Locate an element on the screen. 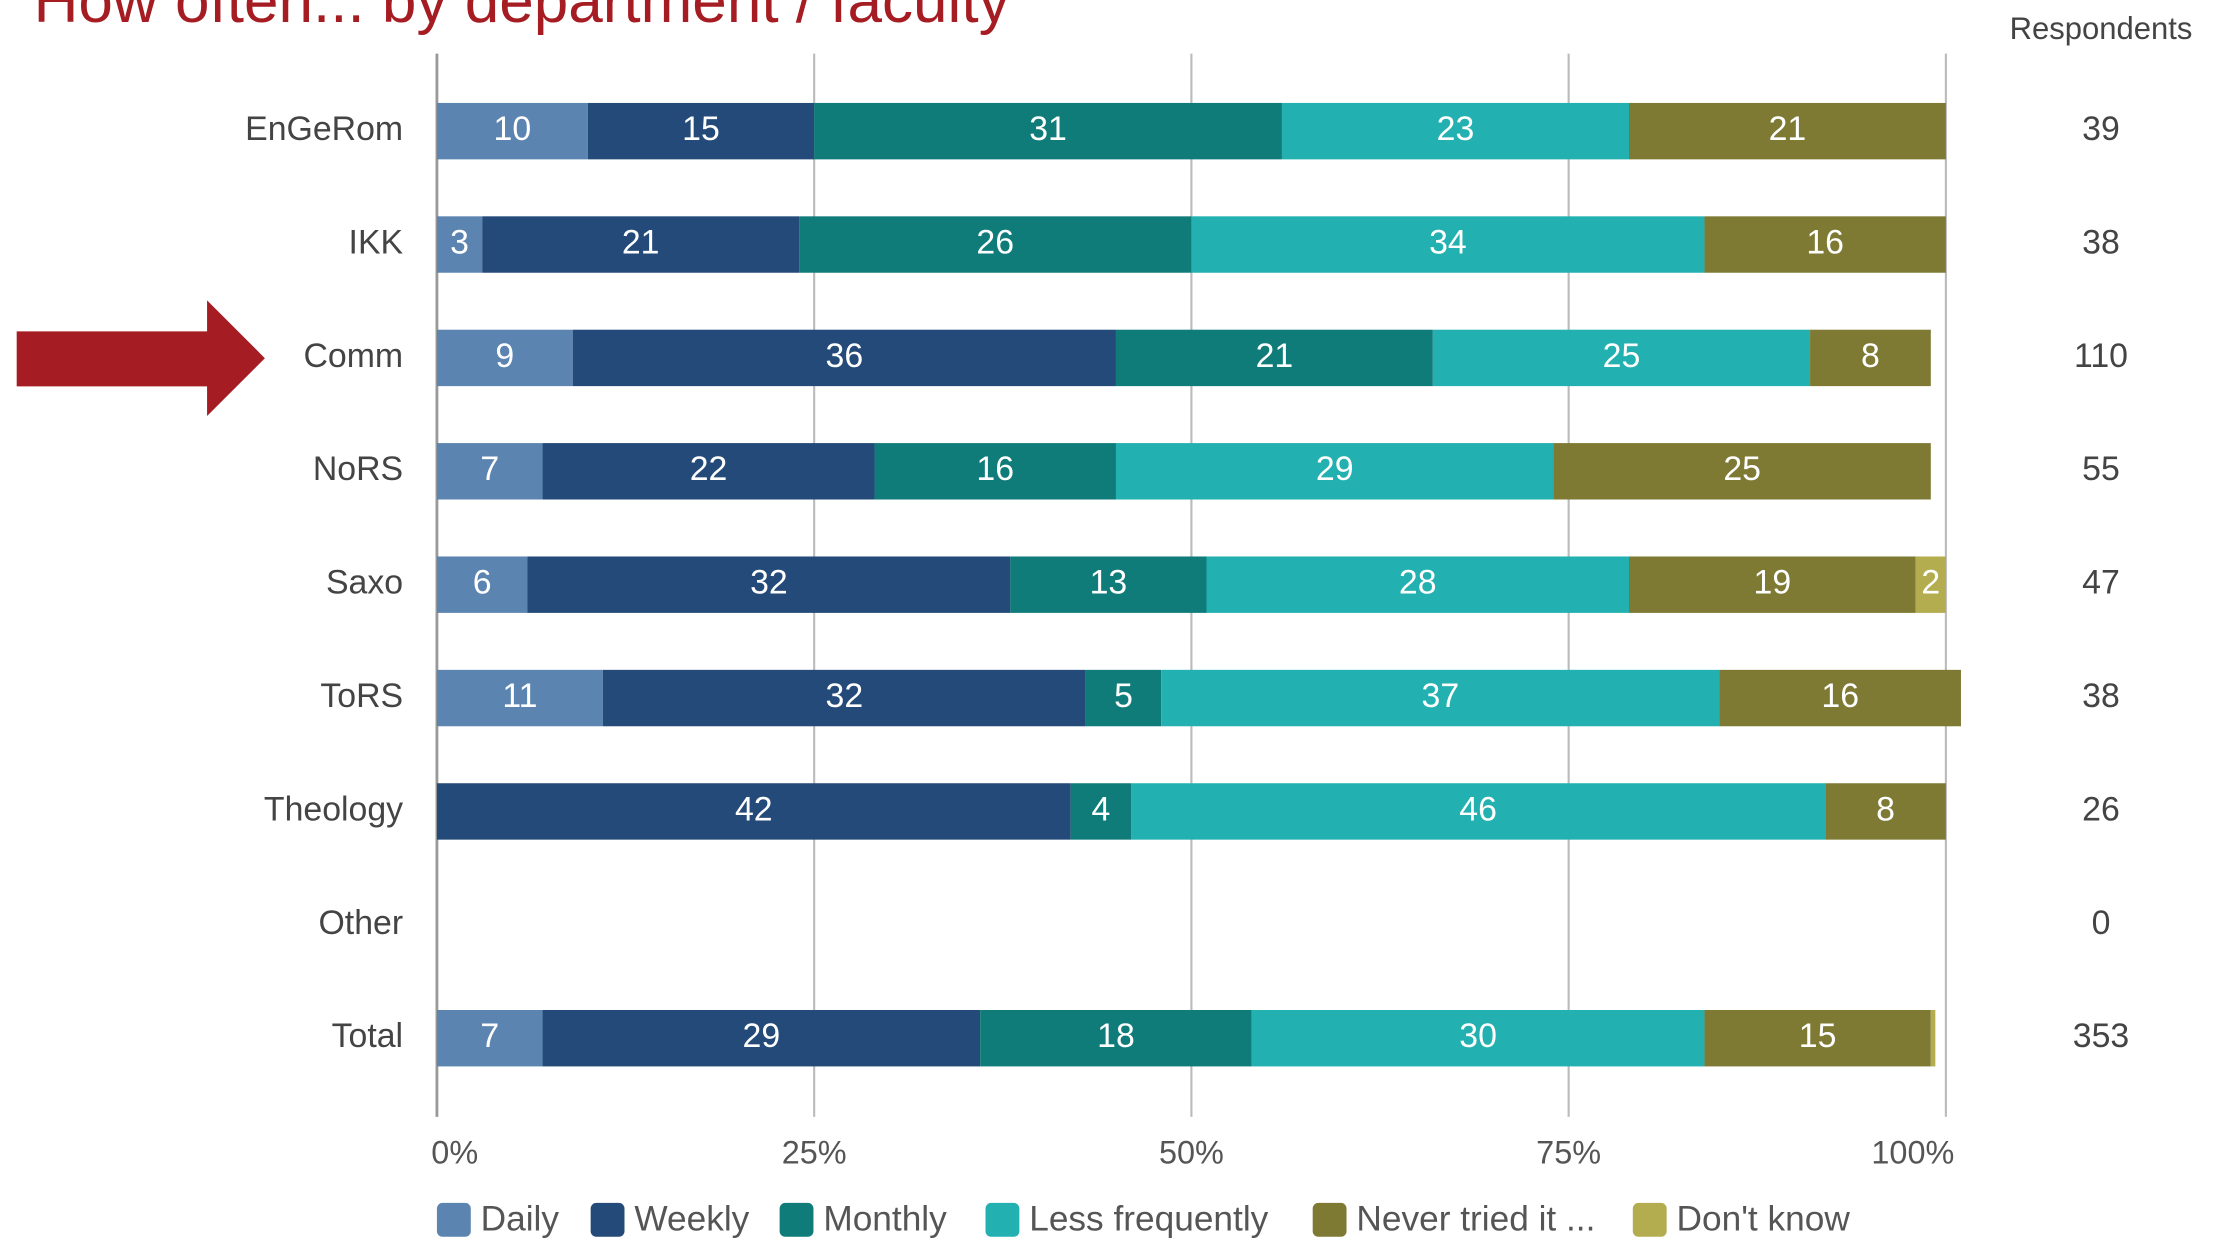  data-label: 13 is located at coordinates (1109, 583).